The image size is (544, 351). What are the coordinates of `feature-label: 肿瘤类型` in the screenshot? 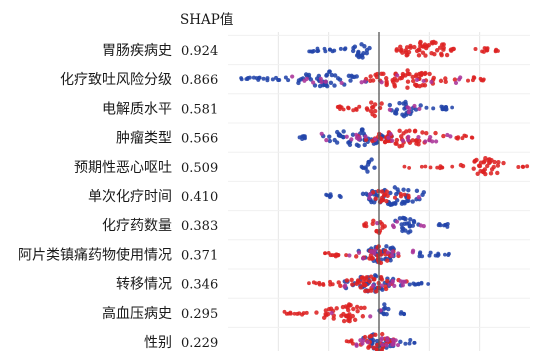 It's located at (144, 138).